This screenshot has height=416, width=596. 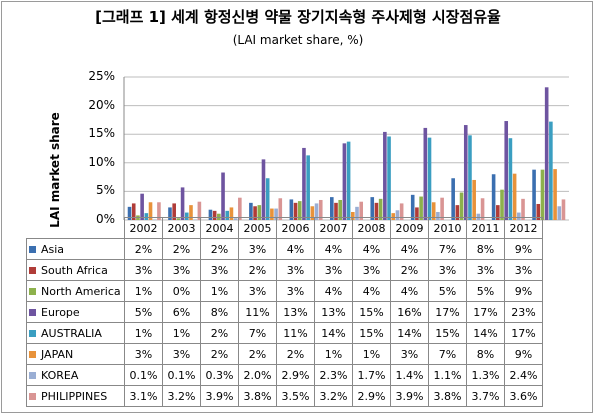 What do you see at coordinates (385, 175) in the screenshot?
I see `bar-europe-2008` at bounding box center [385, 175].